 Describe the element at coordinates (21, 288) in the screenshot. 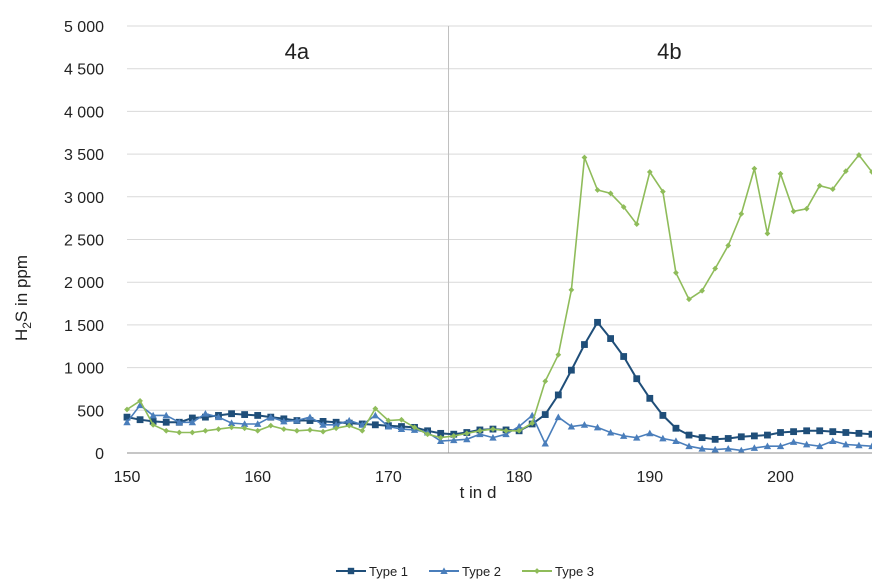

I see `y-axis-label-suffix: S in ppm` at that location.